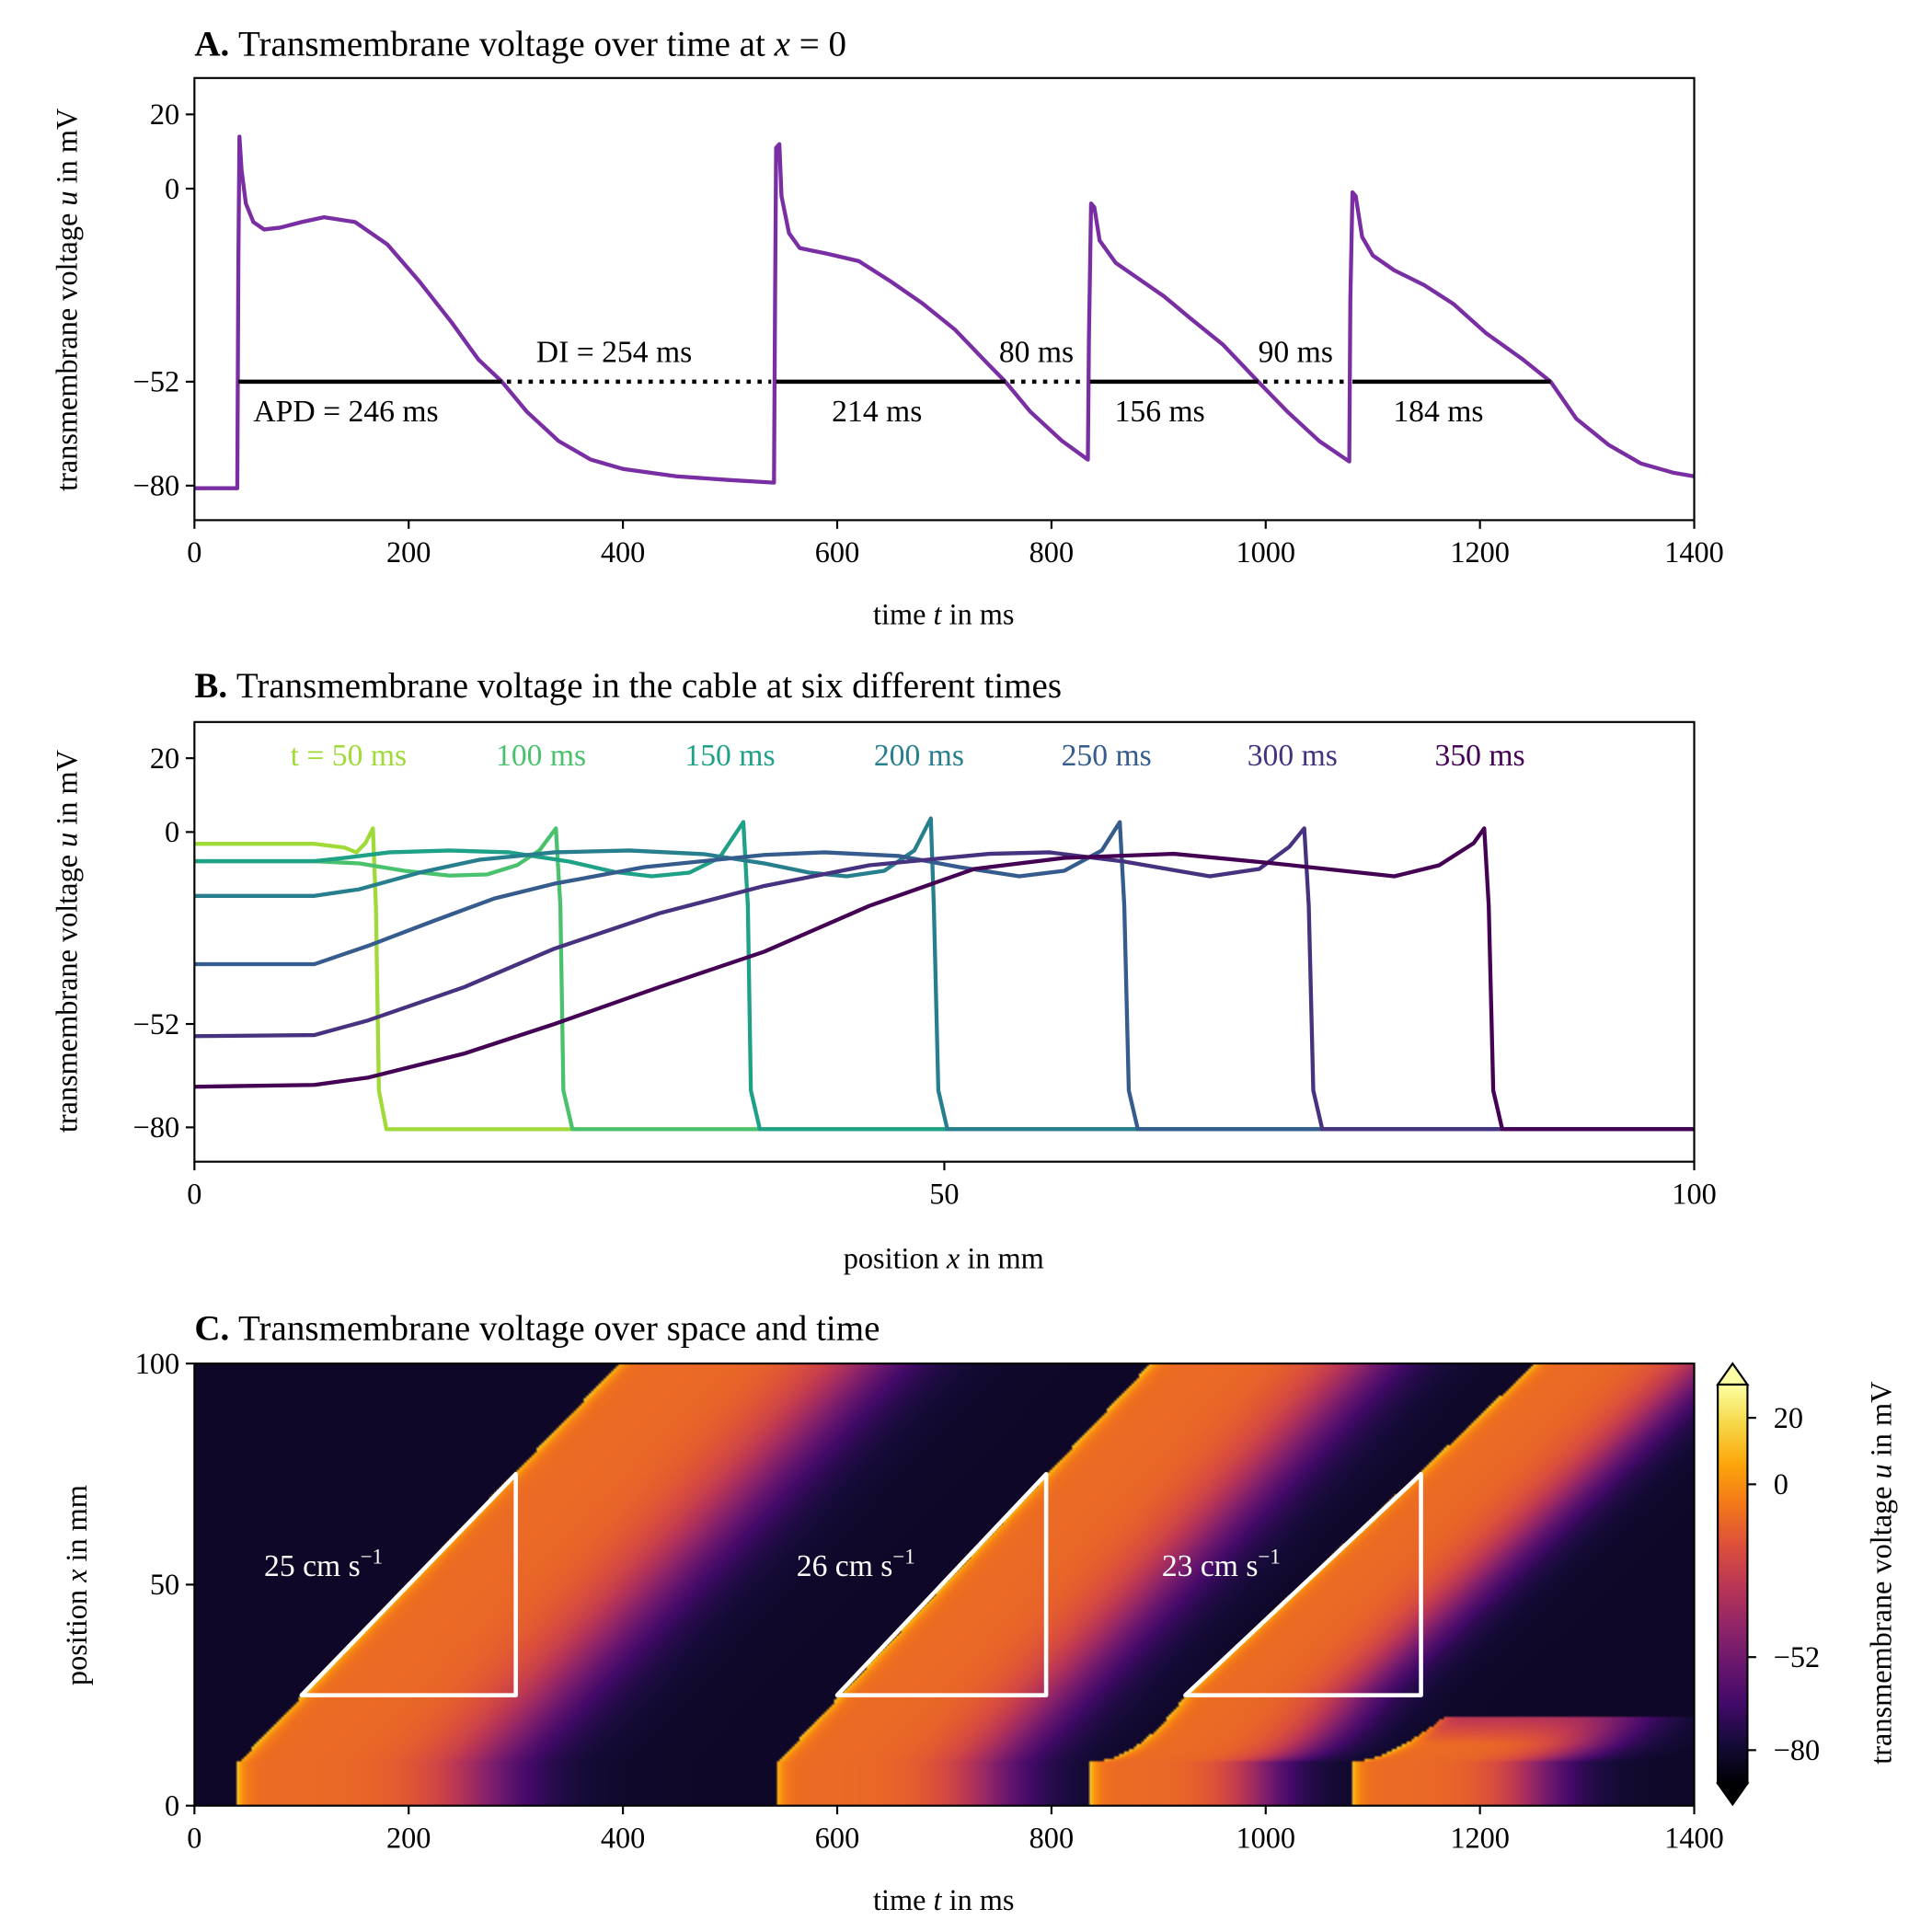 Image resolution: width=1932 pixels, height=1932 pixels. What do you see at coordinates (156, 381) in the screenshot?
I see `panel-a-ytick-label: −52` at bounding box center [156, 381].